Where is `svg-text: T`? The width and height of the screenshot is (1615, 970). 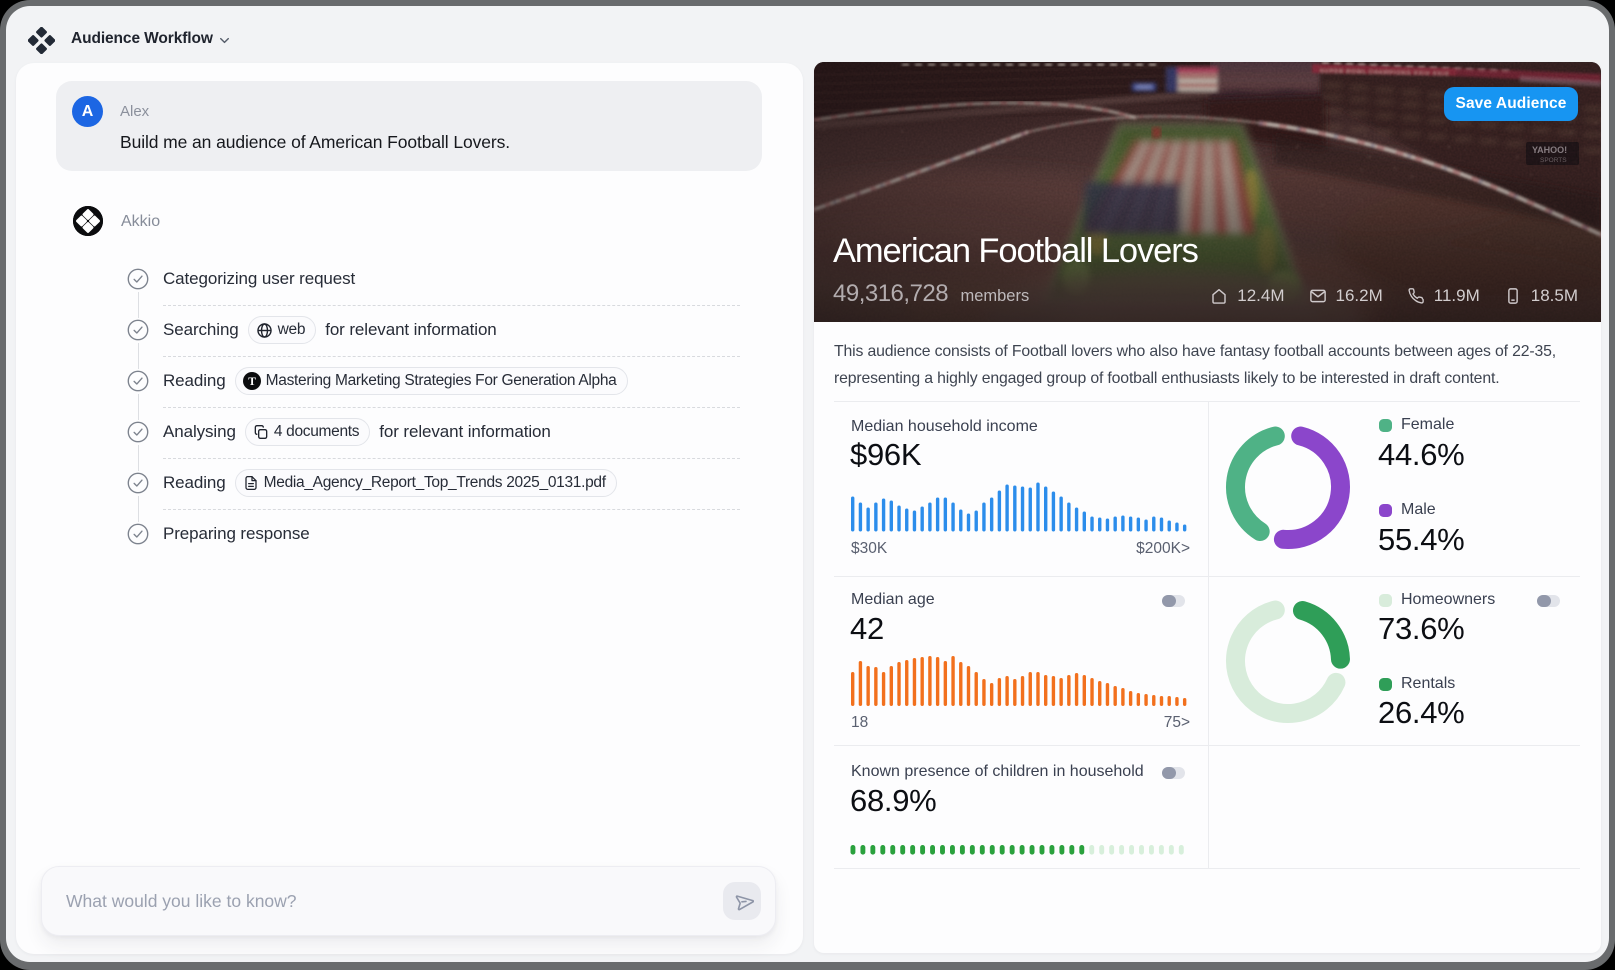 svg-text: T is located at coordinates (252, 381).